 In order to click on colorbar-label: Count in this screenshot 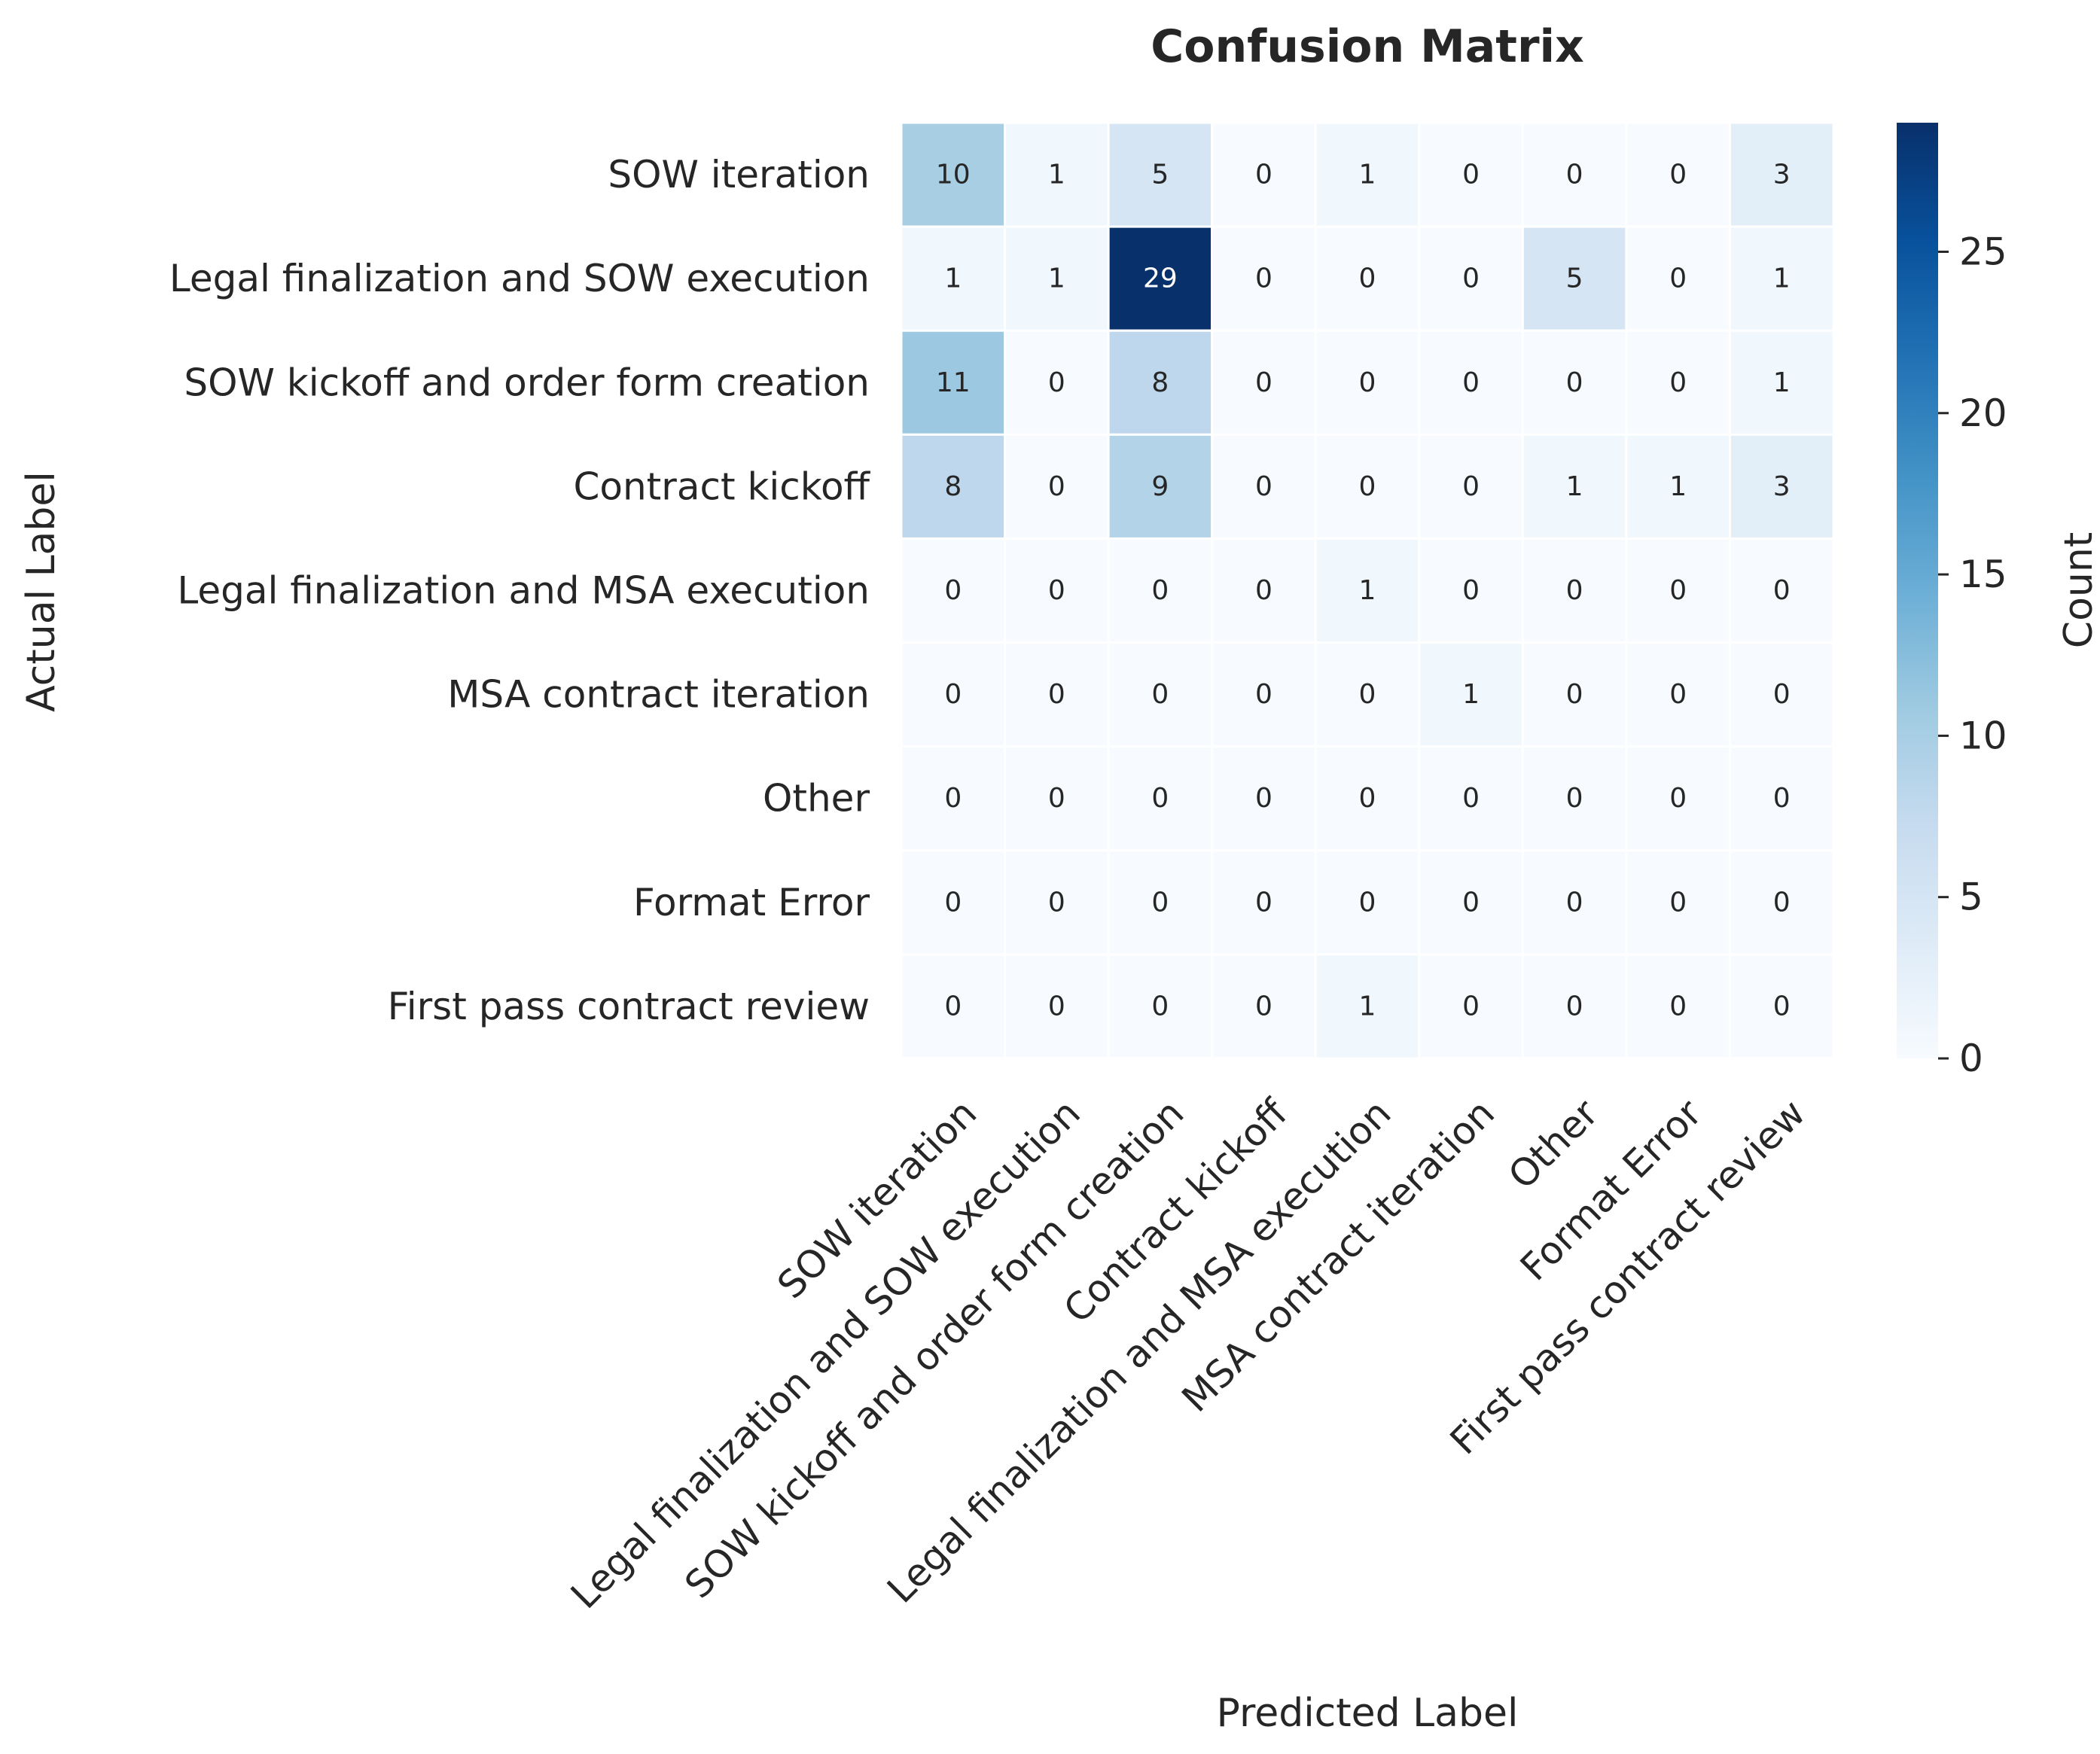, I will do `click(2078, 590)`.